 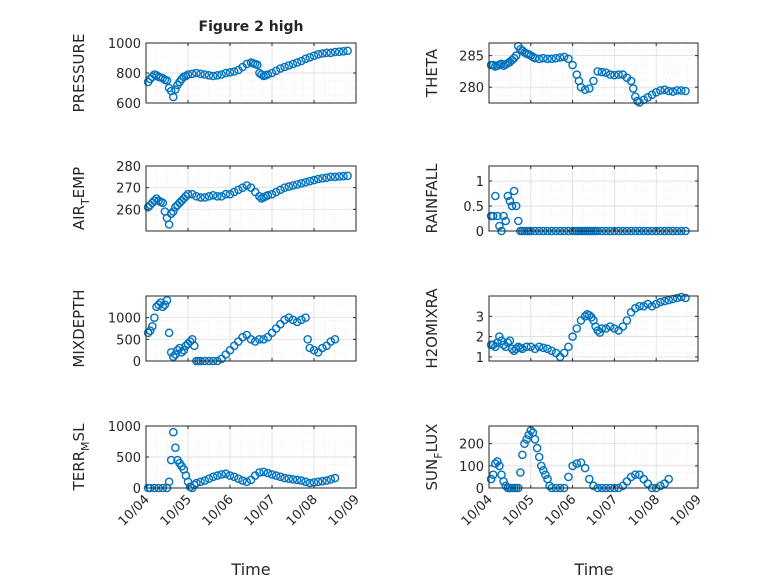 I want to click on rainfall-axes-box, so click(x=593, y=198).